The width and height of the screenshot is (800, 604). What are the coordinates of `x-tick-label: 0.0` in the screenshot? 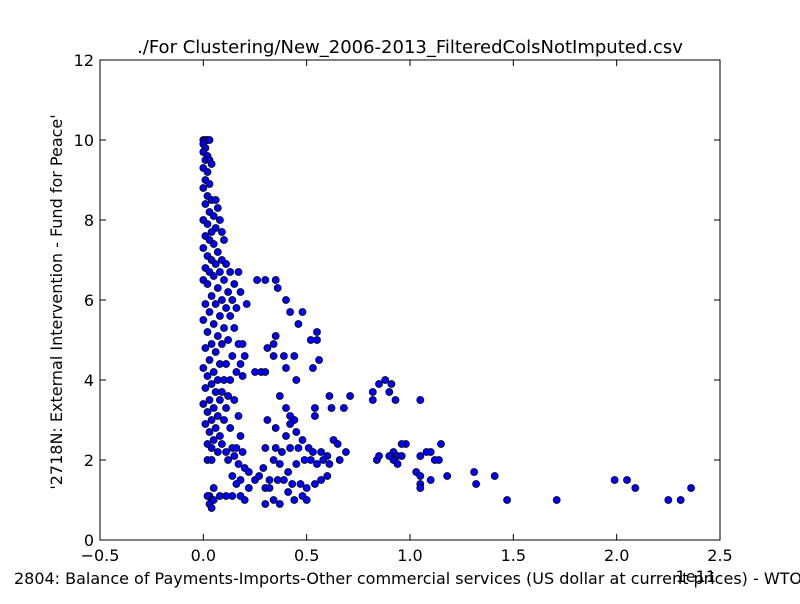 It's located at (203, 555).